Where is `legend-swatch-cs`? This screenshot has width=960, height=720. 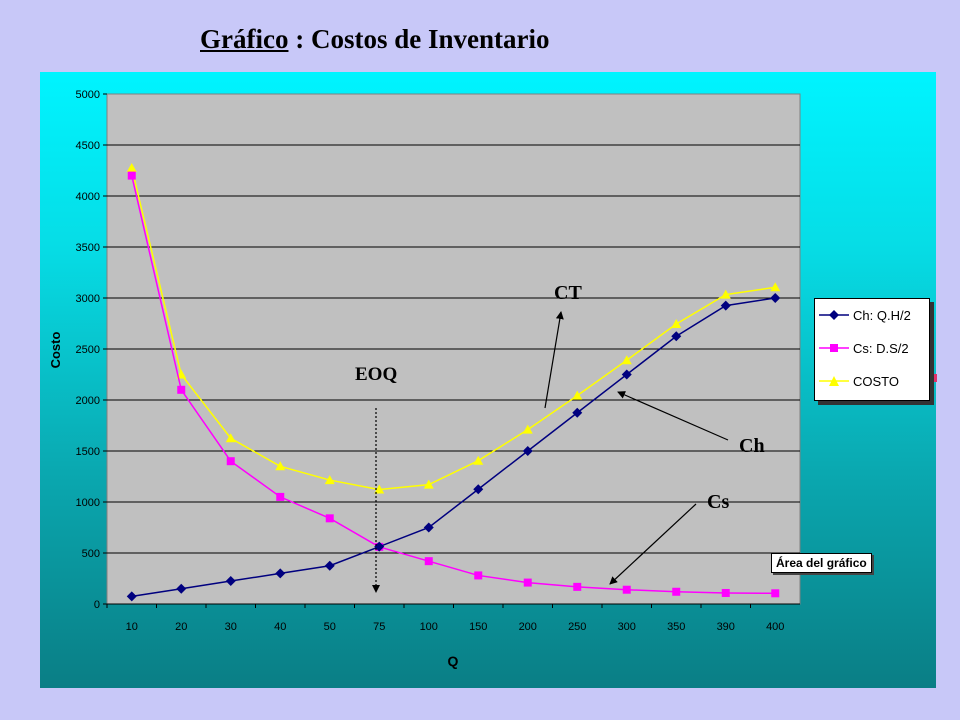 legend-swatch-cs is located at coordinates (834, 348).